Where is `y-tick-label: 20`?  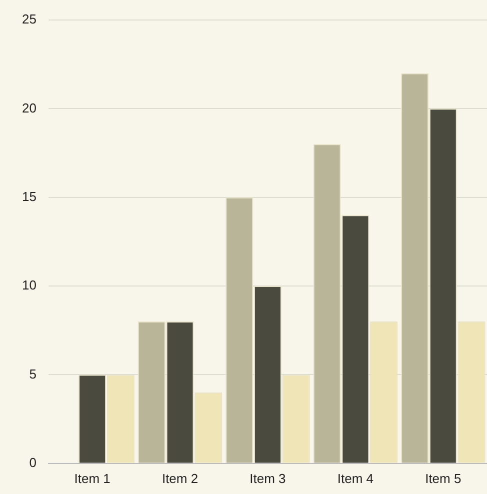 y-tick-label: 20 is located at coordinates (29, 108).